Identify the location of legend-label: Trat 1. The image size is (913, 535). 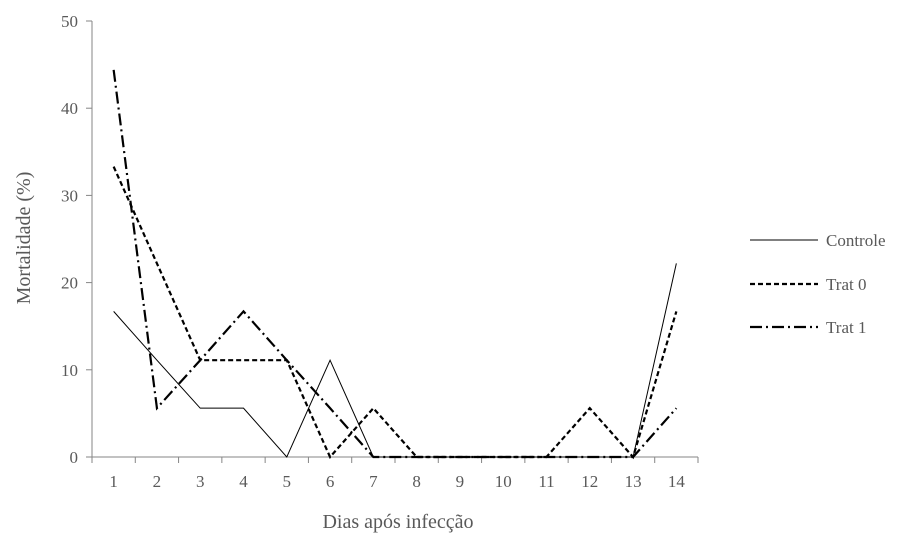
(846, 327).